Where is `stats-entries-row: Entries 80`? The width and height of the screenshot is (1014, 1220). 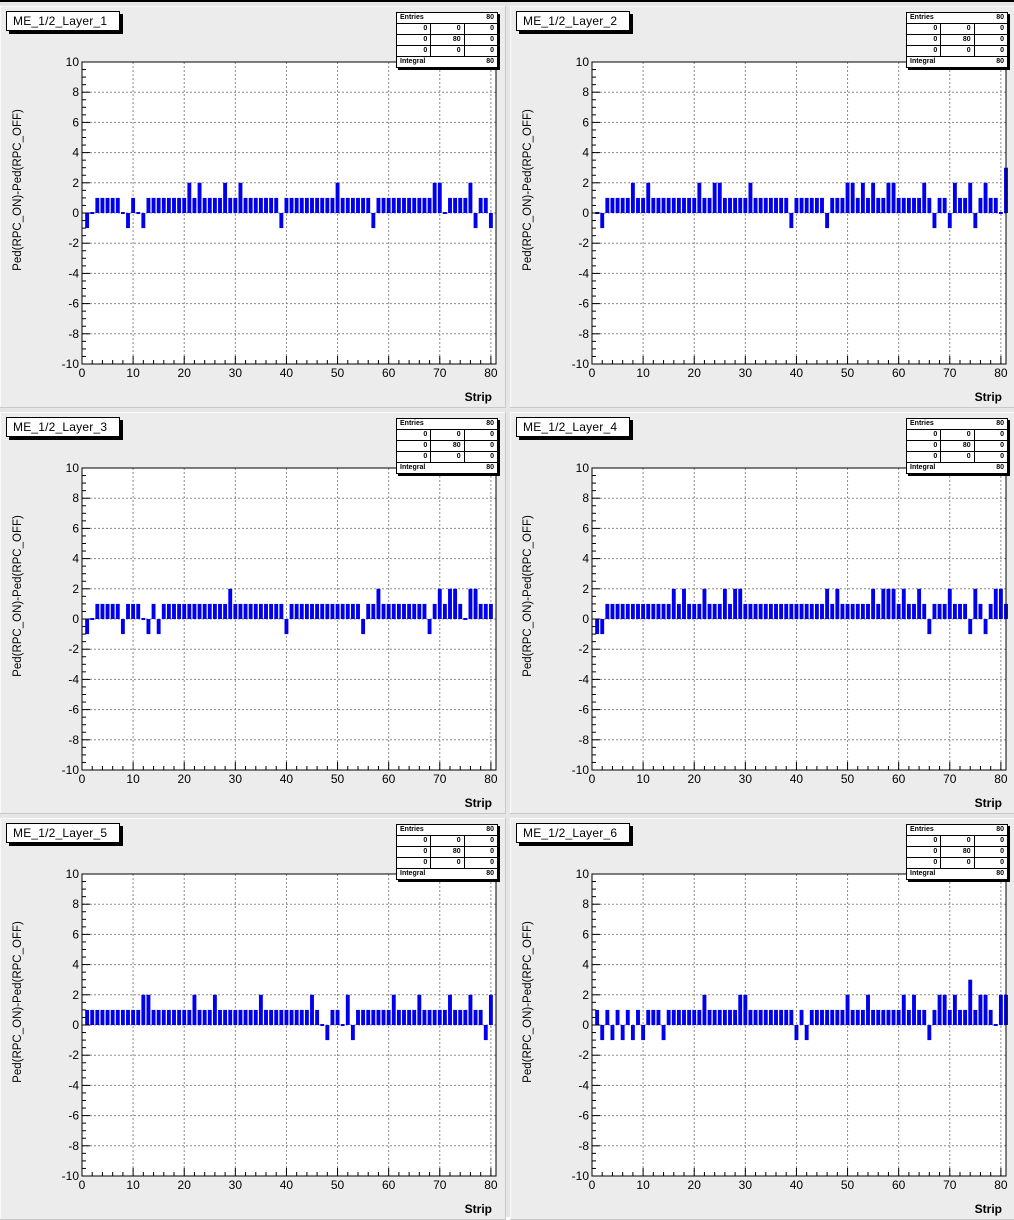 stats-entries-row: Entries 80 is located at coordinates (957, 424).